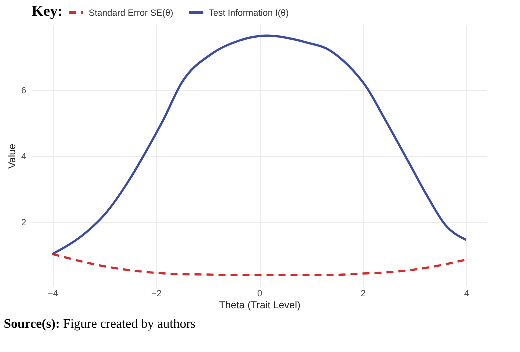  Describe the element at coordinates (100, 324) in the screenshot. I see `source-note: Source(s): Figure created by authors` at that location.